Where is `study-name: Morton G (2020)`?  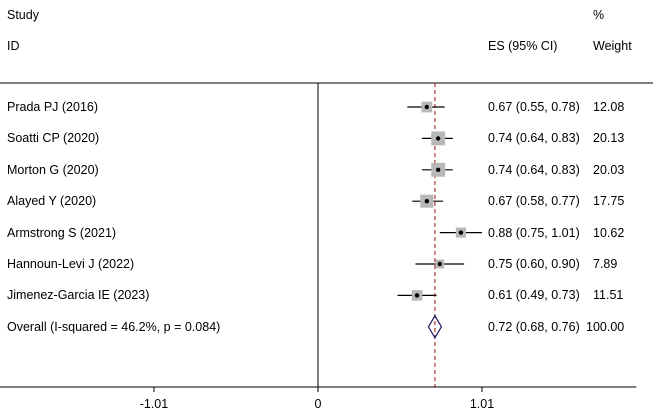 study-name: Morton G (2020) is located at coordinates (53, 169).